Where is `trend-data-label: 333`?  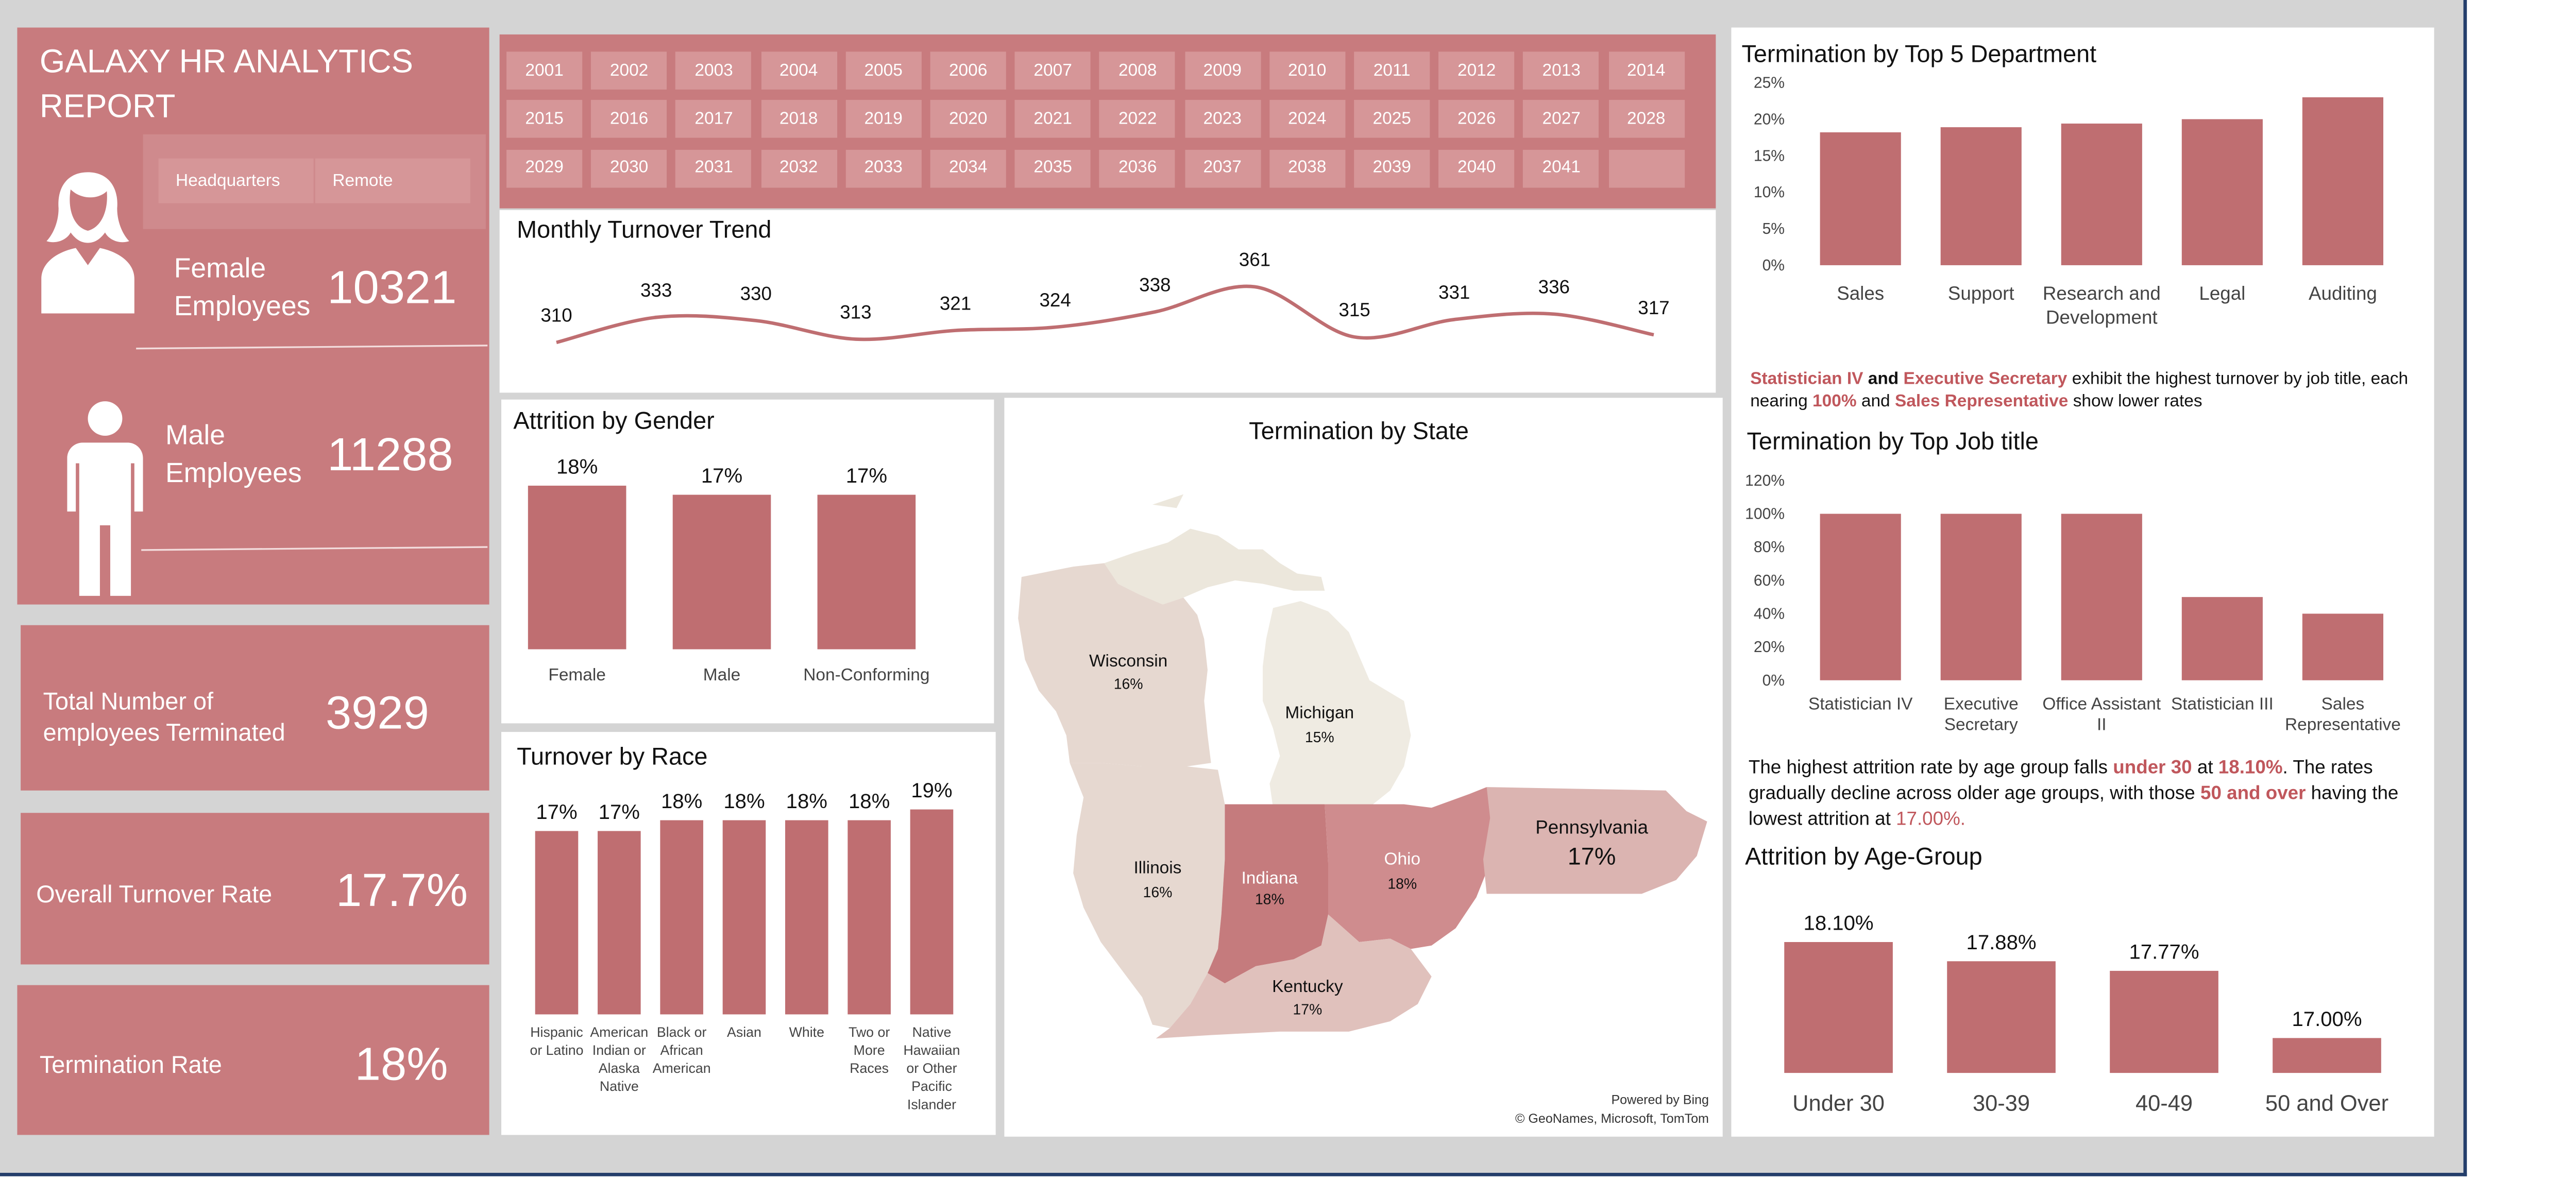 trend-data-label: 333 is located at coordinates (656, 290).